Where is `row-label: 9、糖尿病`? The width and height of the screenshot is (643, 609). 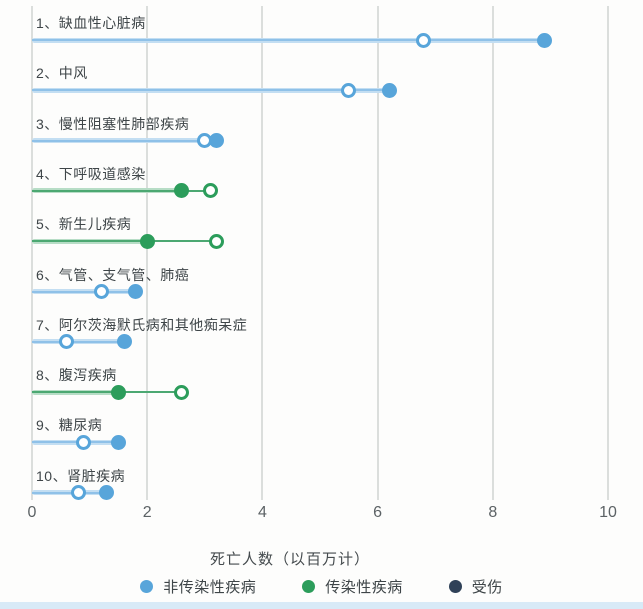 row-label: 9、糖尿病 is located at coordinates (69, 425).